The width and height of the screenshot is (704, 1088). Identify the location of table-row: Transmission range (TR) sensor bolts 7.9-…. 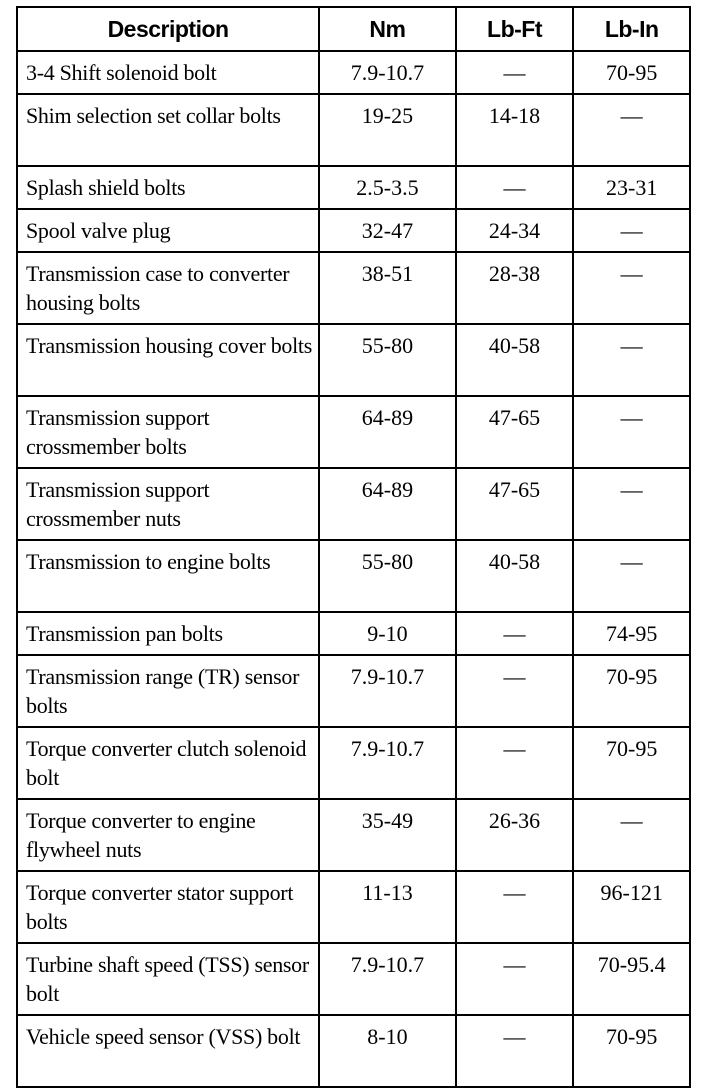
(353, 691).